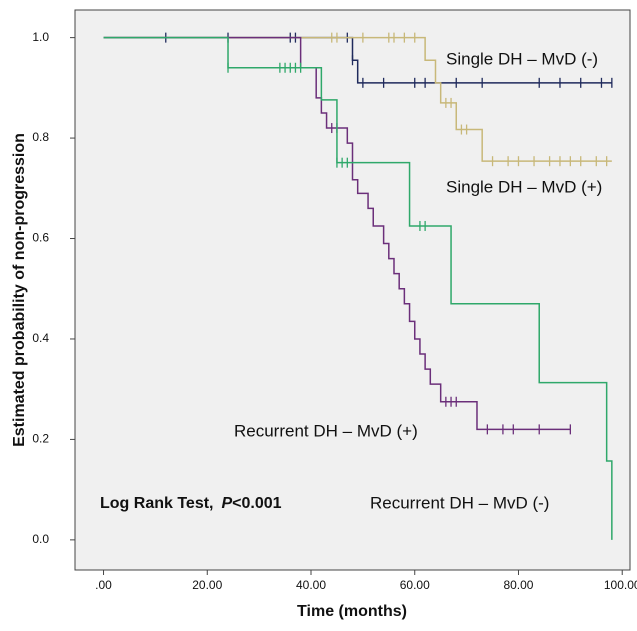 This screenshot has width=637, height=631. I want to click on annotation: Log Rank Test, P<0.001, so click(191, 503).